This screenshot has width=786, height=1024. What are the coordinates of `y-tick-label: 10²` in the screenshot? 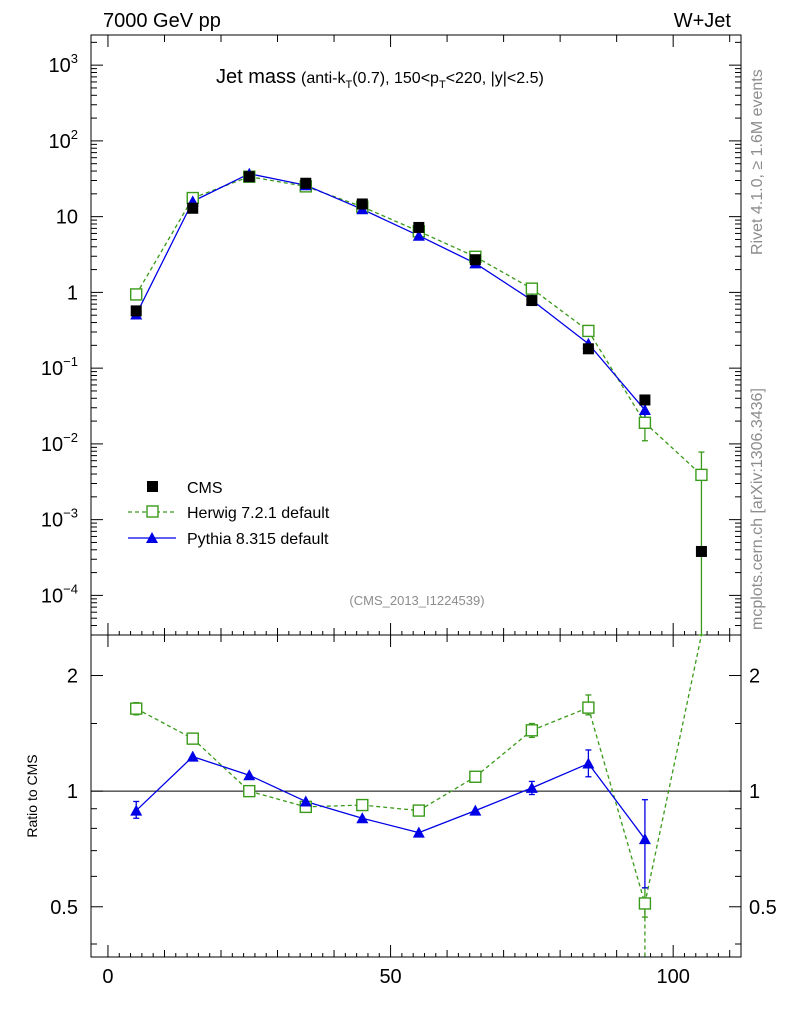 It's located at (63, 140).